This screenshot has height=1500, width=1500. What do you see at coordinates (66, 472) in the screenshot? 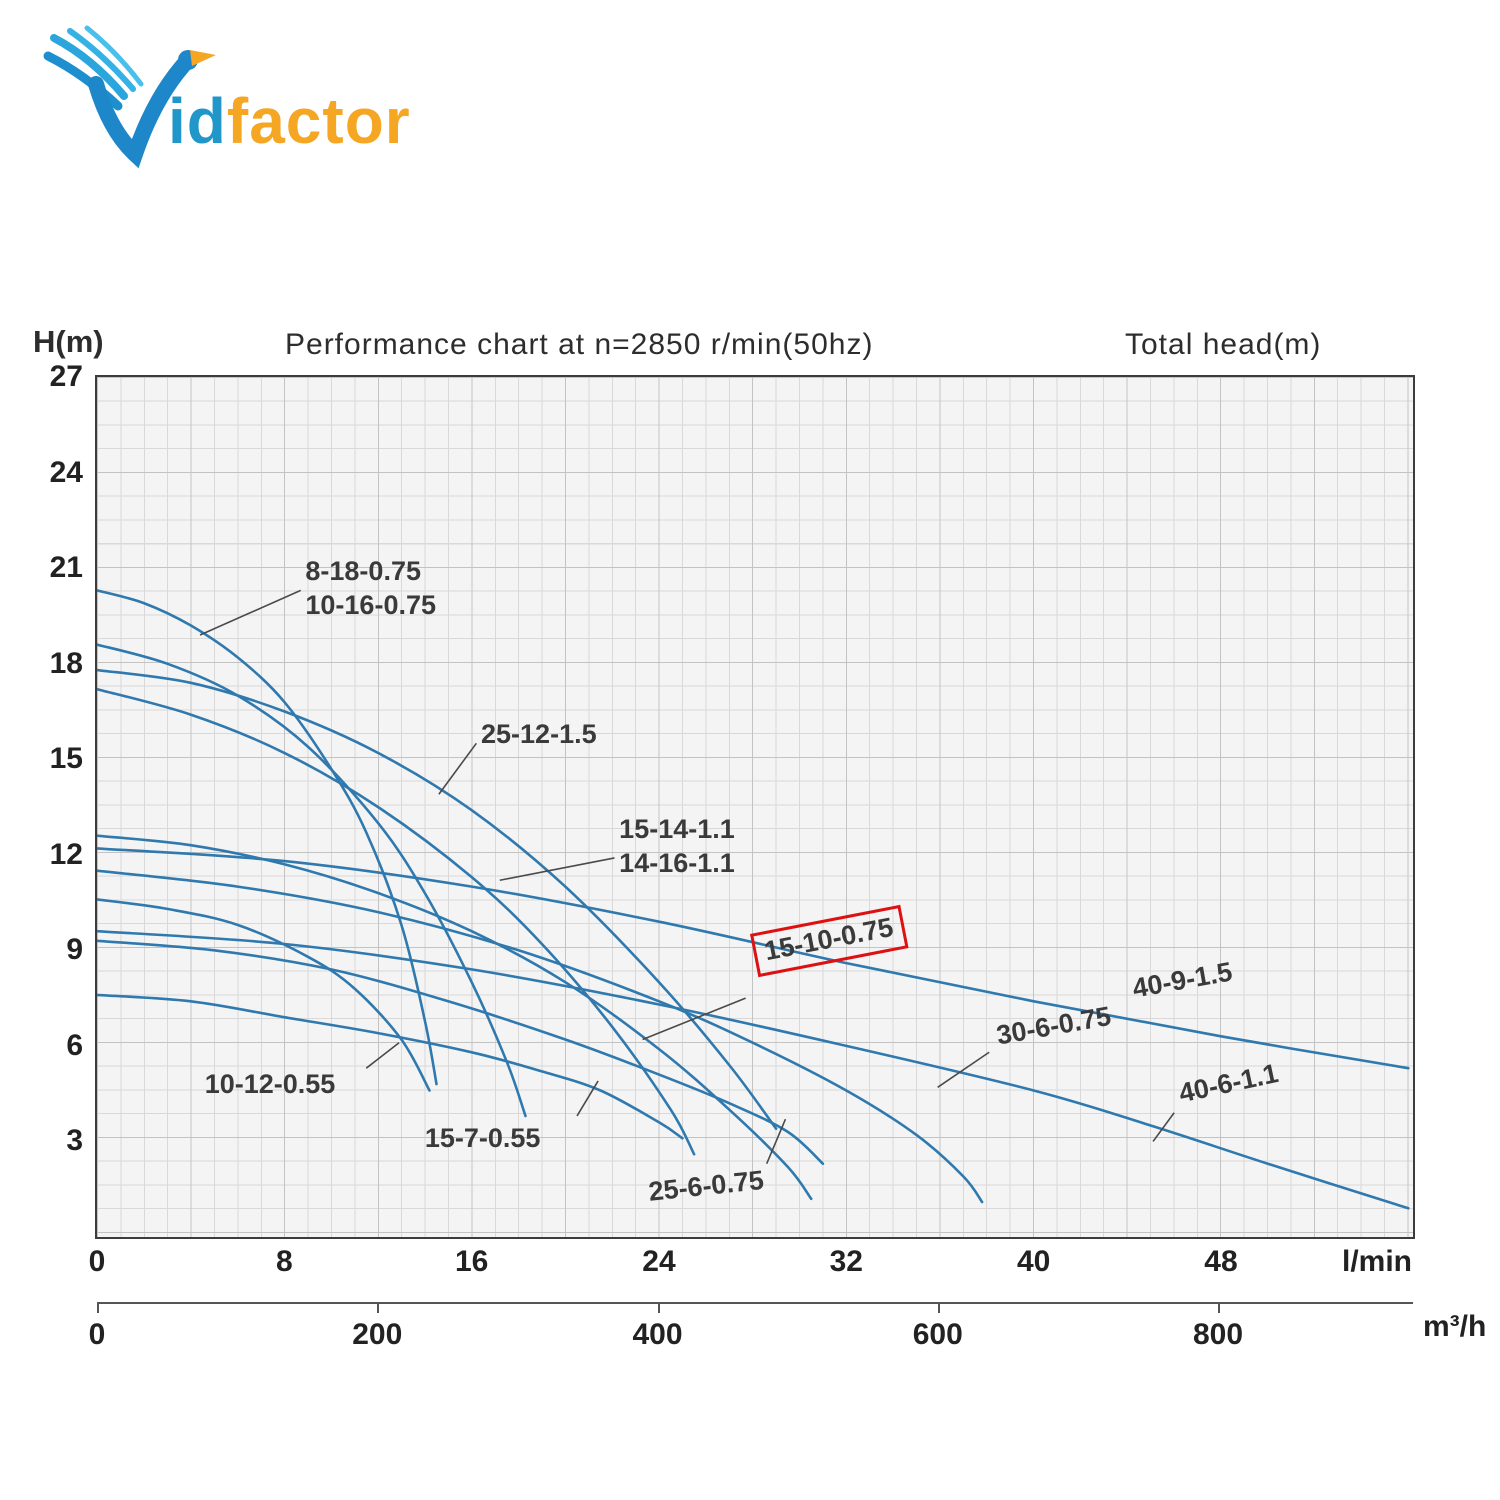
I see `y-tick-label: 24` at bounding box center [66, 472].